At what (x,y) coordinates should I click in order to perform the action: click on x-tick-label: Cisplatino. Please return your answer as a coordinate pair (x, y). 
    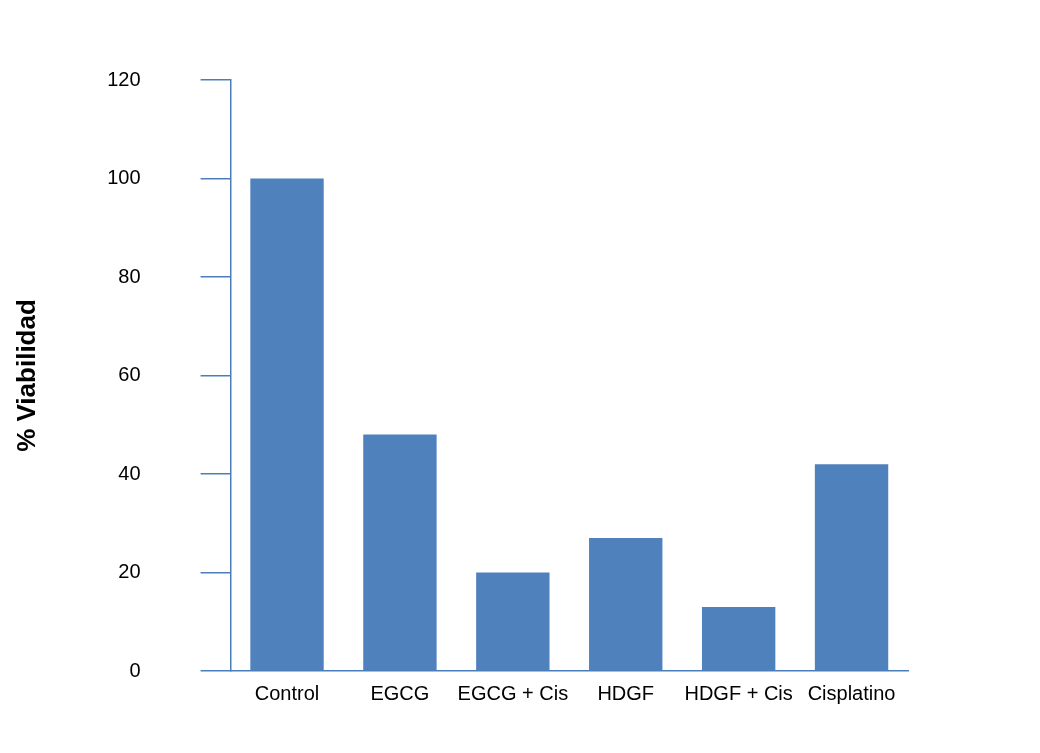
    Looking at the image, I should click on (851, 692).